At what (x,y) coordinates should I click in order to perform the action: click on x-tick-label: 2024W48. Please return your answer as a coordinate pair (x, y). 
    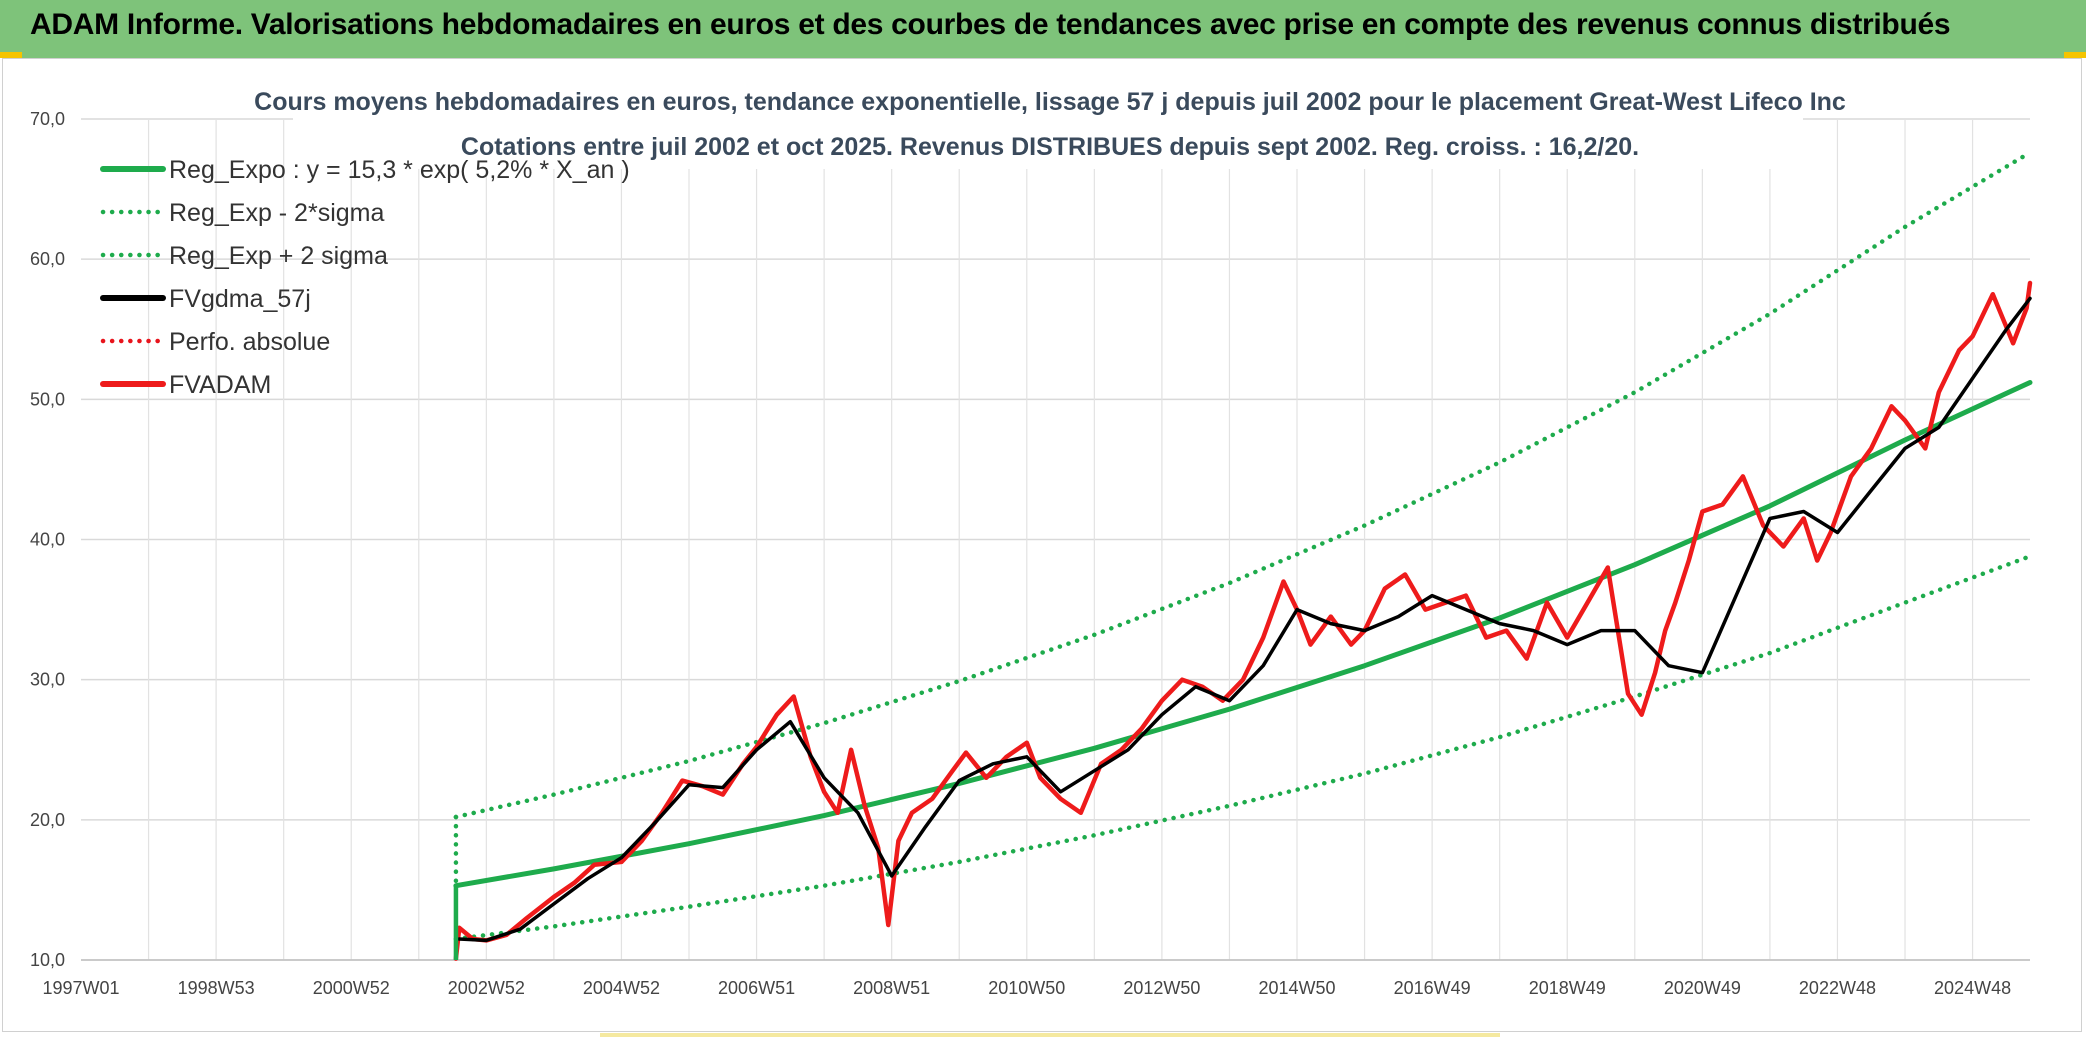
    Looking at the image, I should click on (1972, 988).